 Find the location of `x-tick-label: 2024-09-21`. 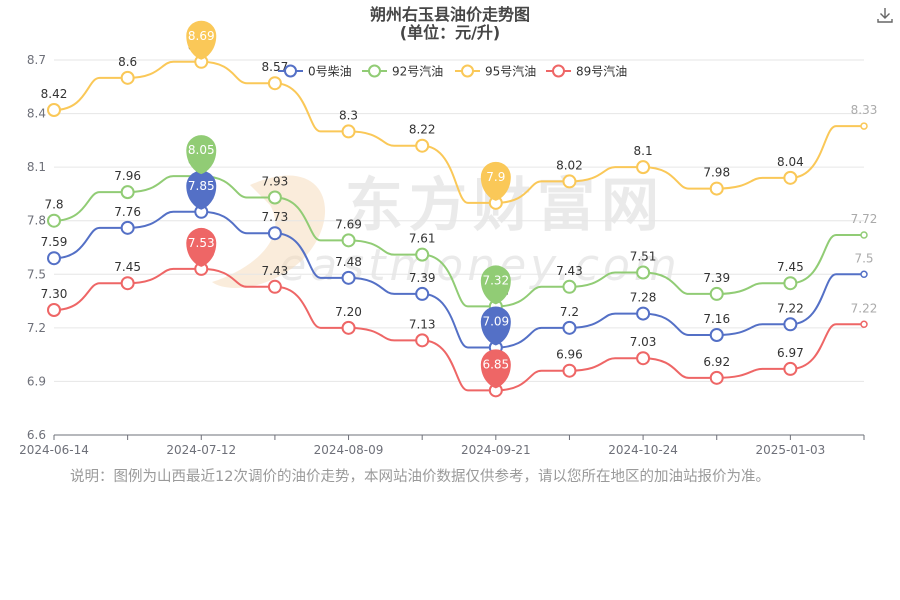

x-tick-label: 2024-09-21 is located at coordinates (496, 450).